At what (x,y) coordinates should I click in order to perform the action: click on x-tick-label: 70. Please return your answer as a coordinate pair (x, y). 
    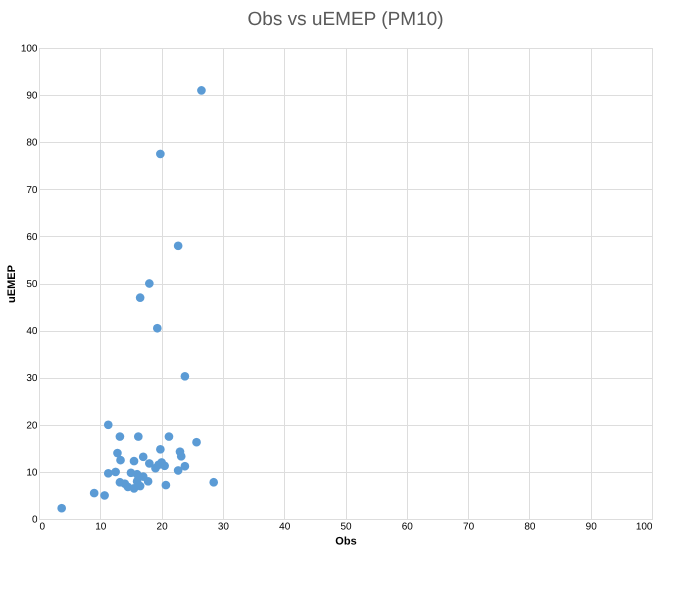
    Looking at the image, I should click on (469, 527).